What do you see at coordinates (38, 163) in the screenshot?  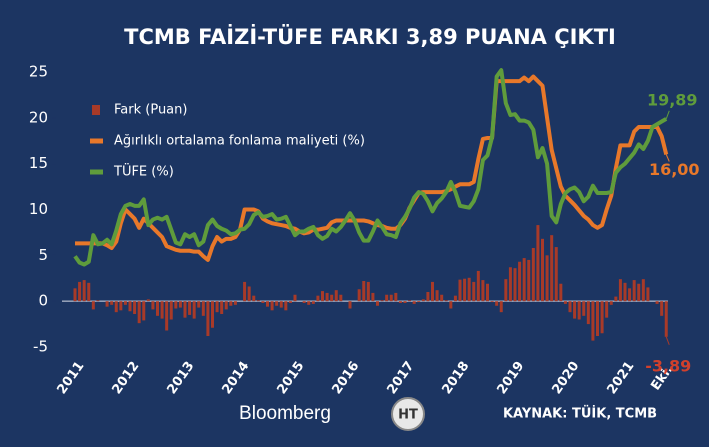 I see `y-tick-label: 15` at bounding box center [38, 163].